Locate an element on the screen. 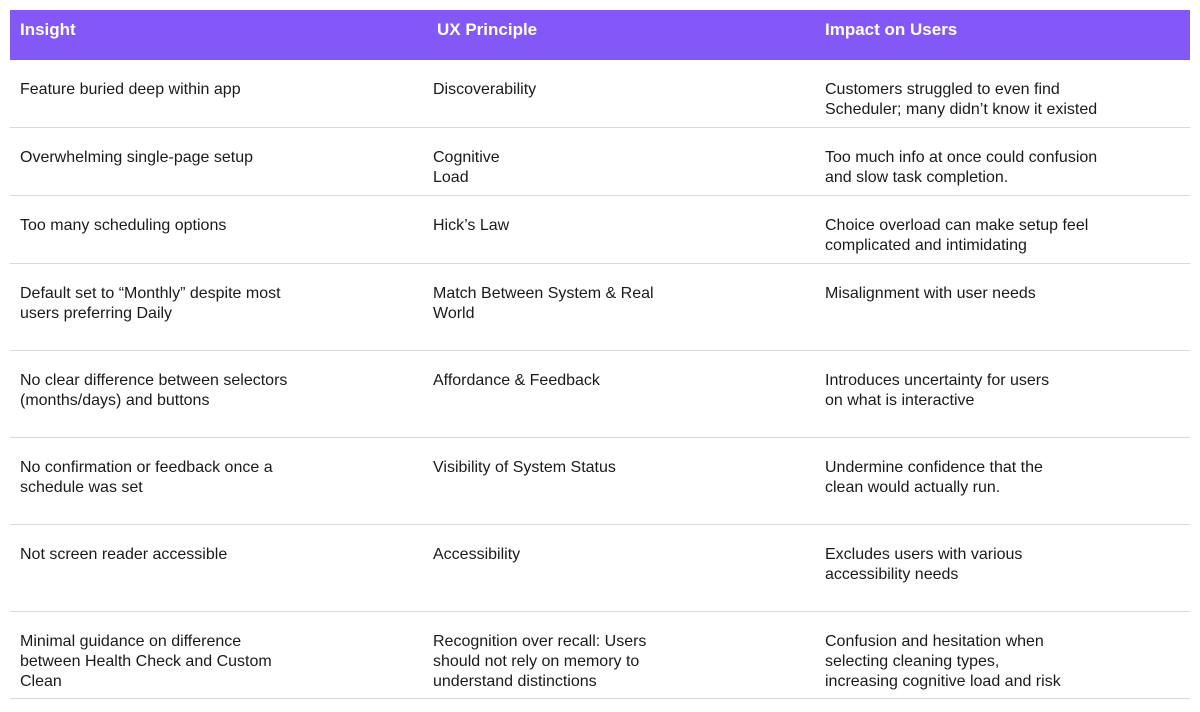 This screenshot has width=1200, height=712. column-header: Insight is located at coordinates (48, 29).